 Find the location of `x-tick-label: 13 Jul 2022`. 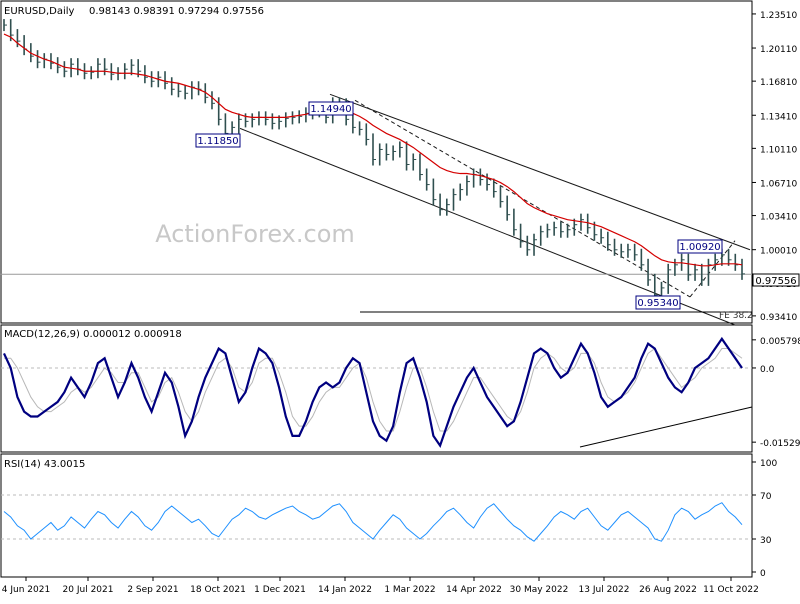

x-tick-label: 13 Jul 2022 is located at coordinates (604, 590).